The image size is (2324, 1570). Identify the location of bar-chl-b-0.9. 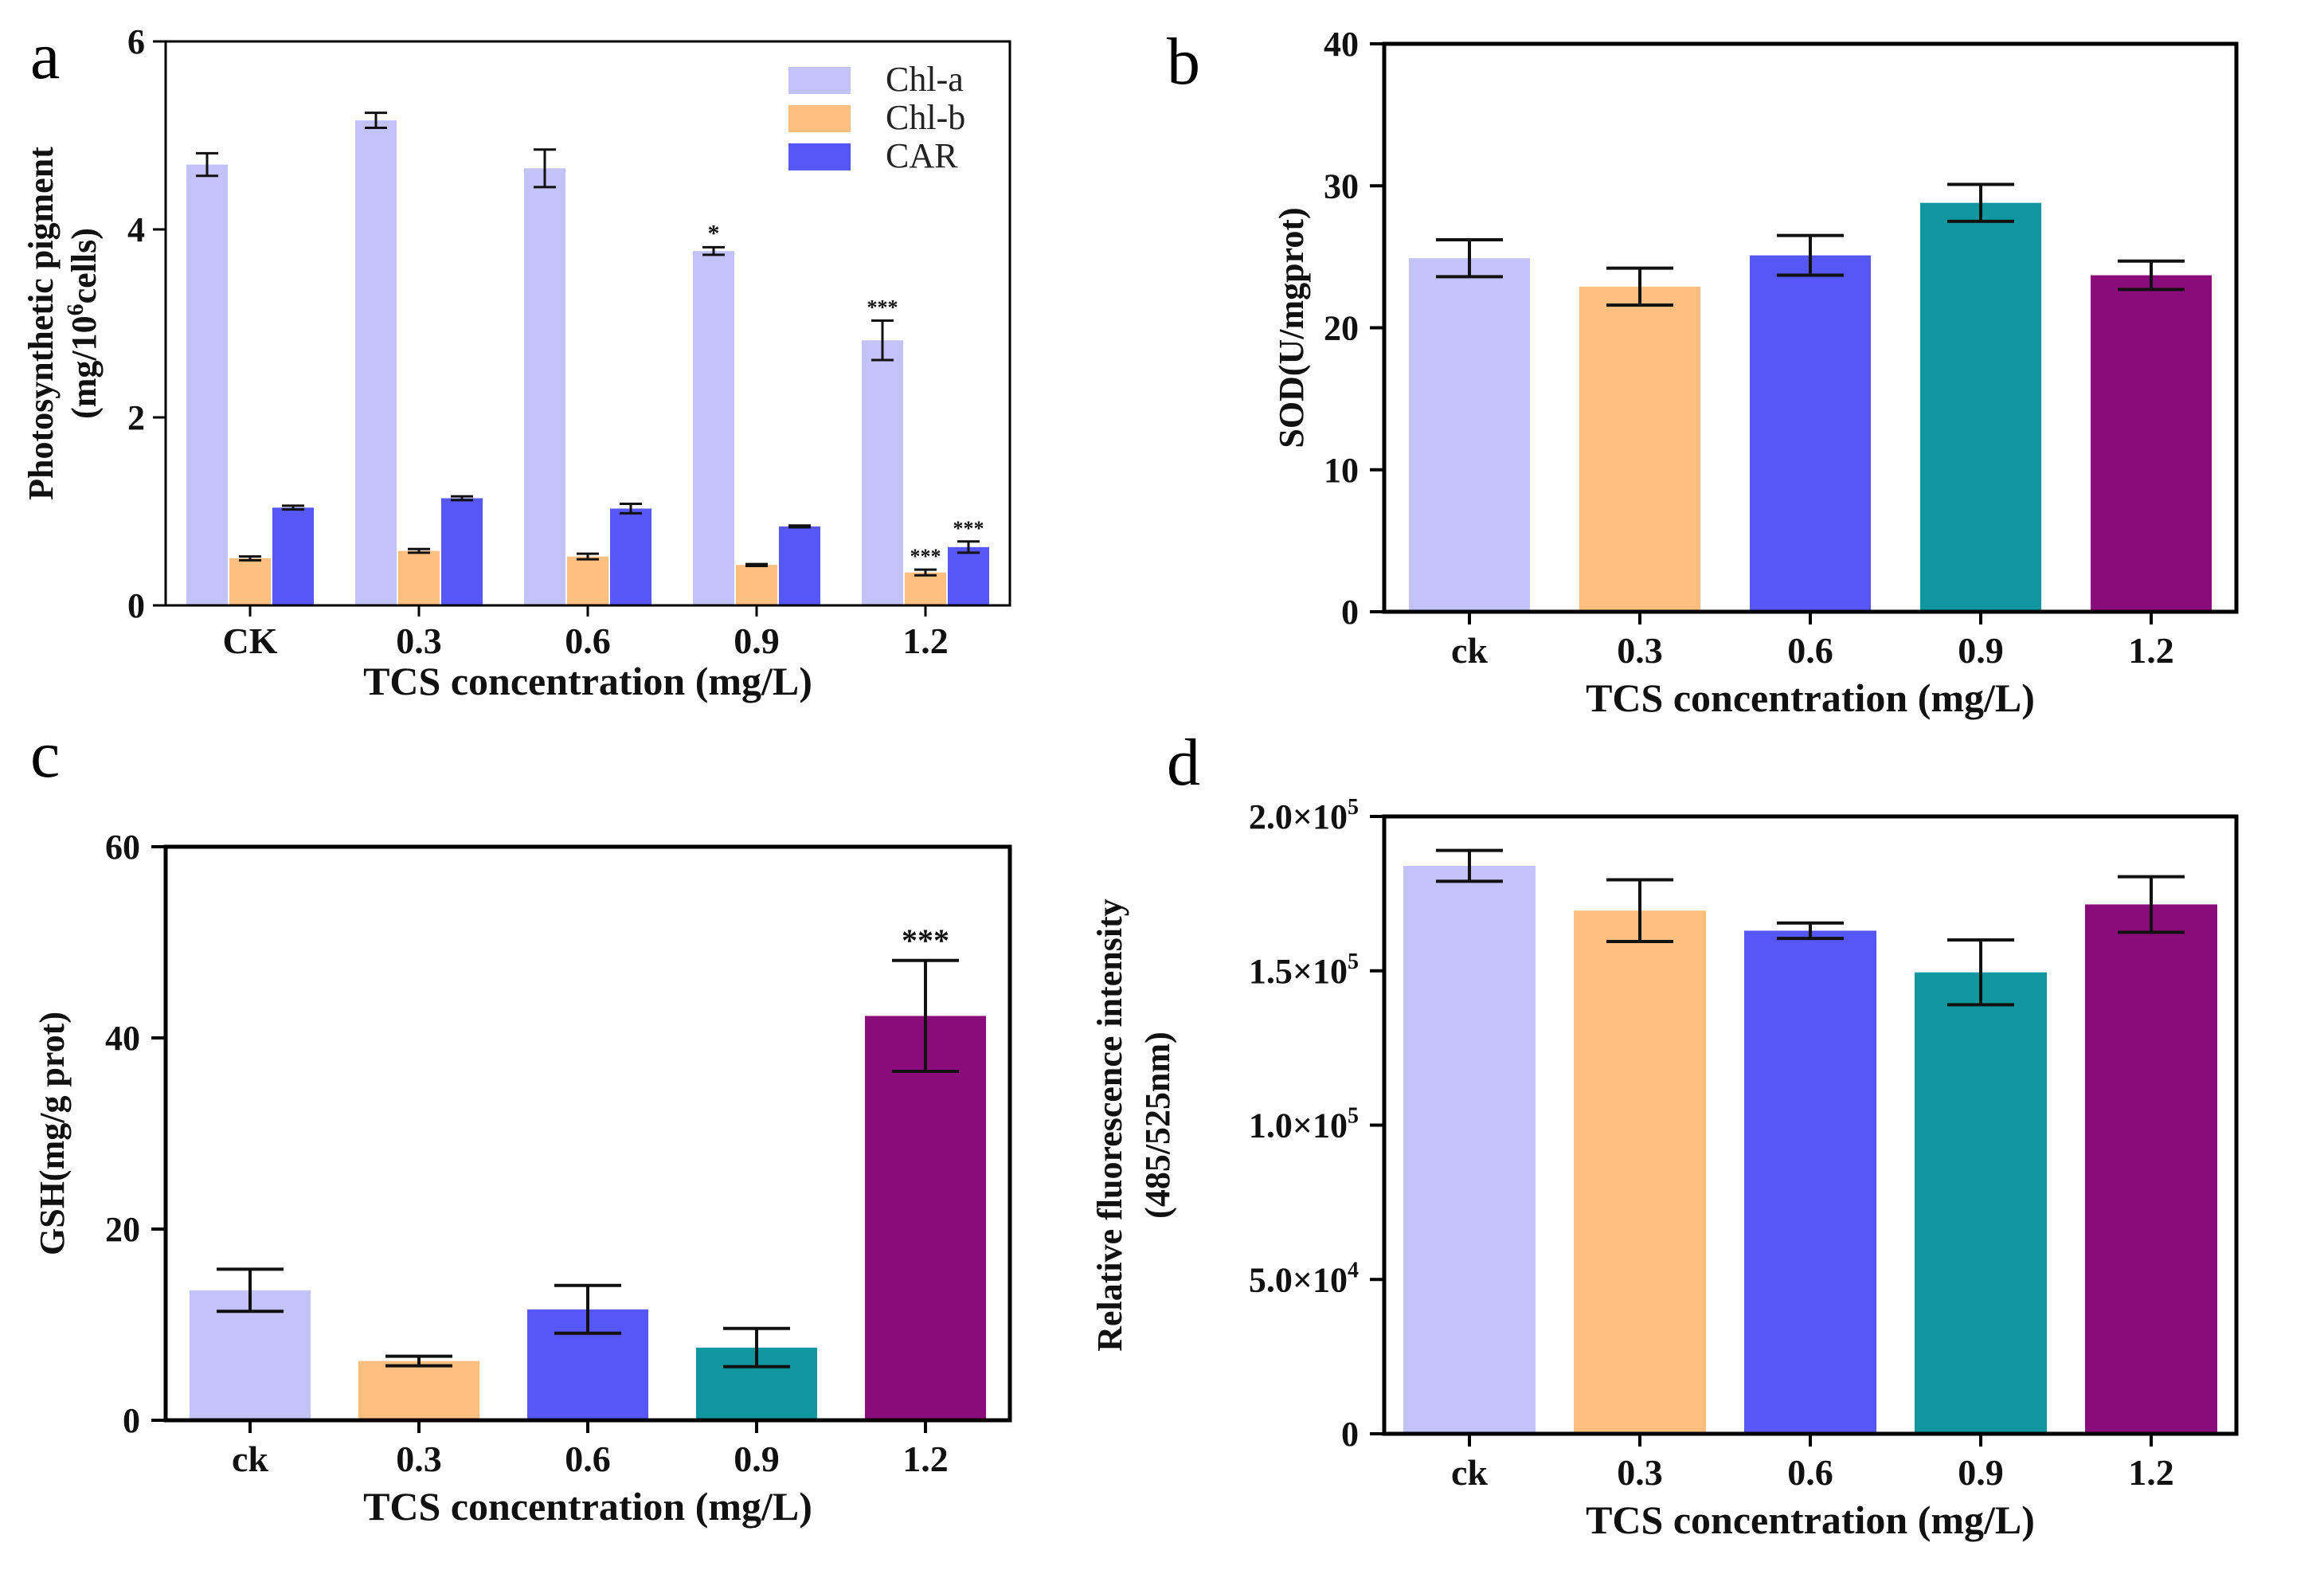
(756, 585).